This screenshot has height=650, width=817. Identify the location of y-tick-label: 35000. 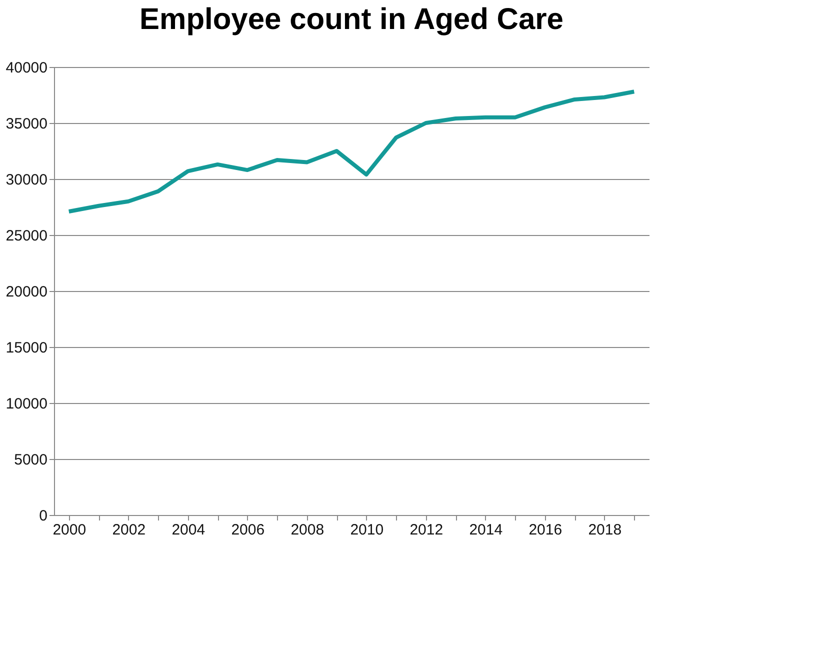
(27, 124).